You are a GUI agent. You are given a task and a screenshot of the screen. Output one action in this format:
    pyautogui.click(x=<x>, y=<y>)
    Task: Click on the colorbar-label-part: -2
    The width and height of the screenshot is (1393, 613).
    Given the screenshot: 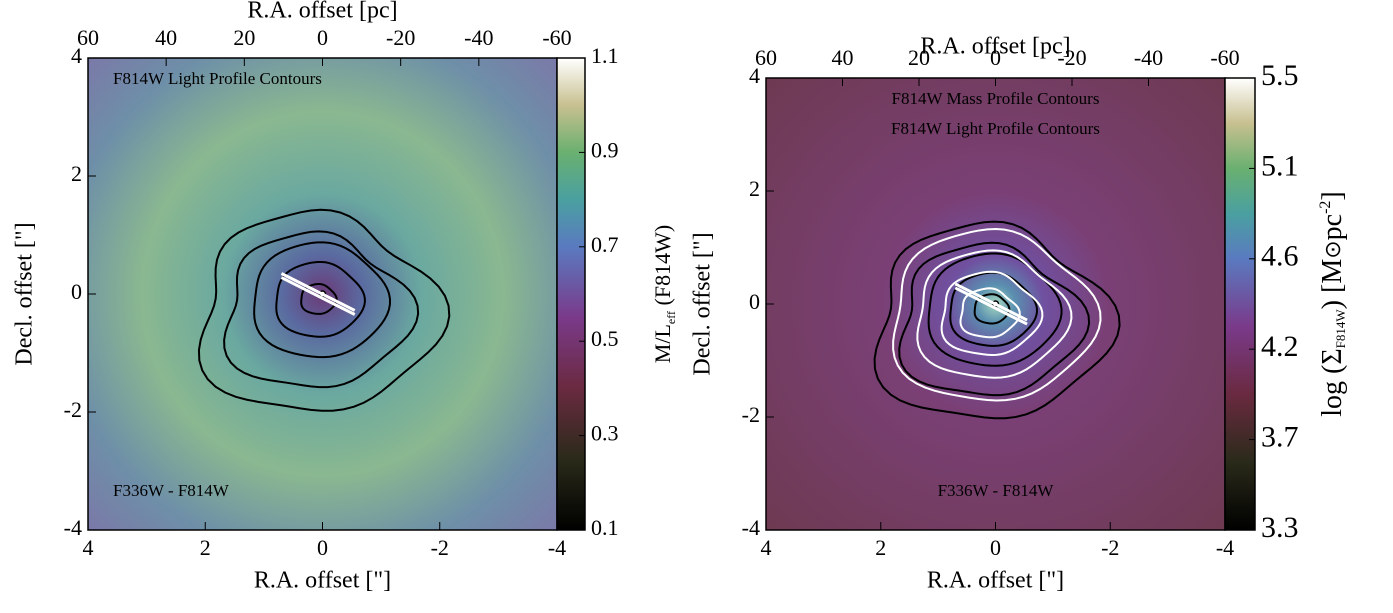 What is the action you would take?
    pyautogui.click(x=1325, y=207)
    